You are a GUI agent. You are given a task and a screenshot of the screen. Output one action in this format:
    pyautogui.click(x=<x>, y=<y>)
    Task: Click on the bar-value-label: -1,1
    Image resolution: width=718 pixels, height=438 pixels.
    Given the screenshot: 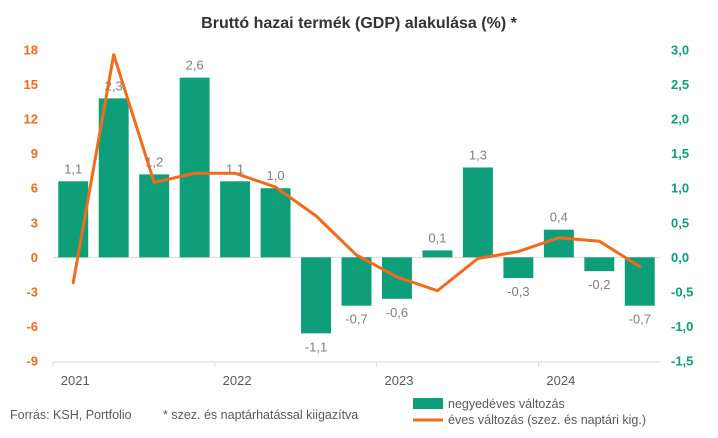 What is the action you would take?
    pyautogui.click(x=316, y=346)
    